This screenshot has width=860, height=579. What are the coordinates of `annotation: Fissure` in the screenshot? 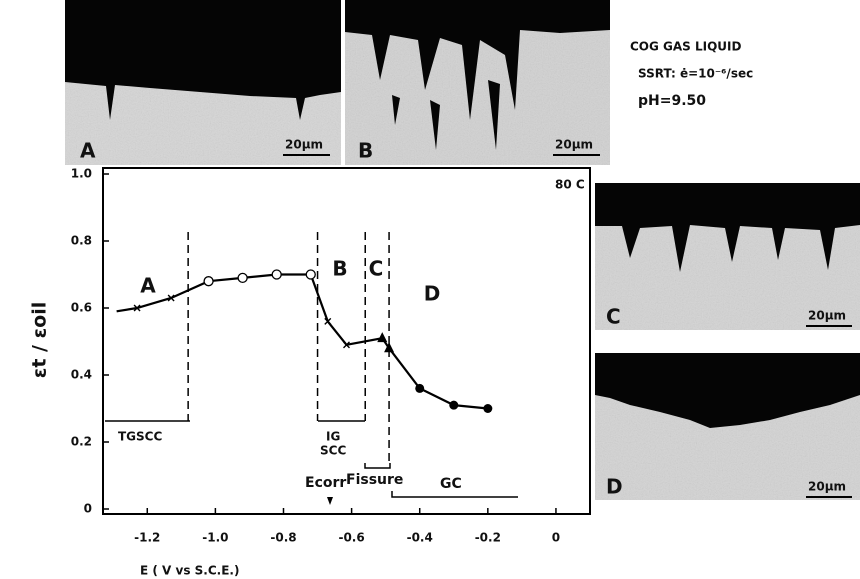 It's located at (374, 480).